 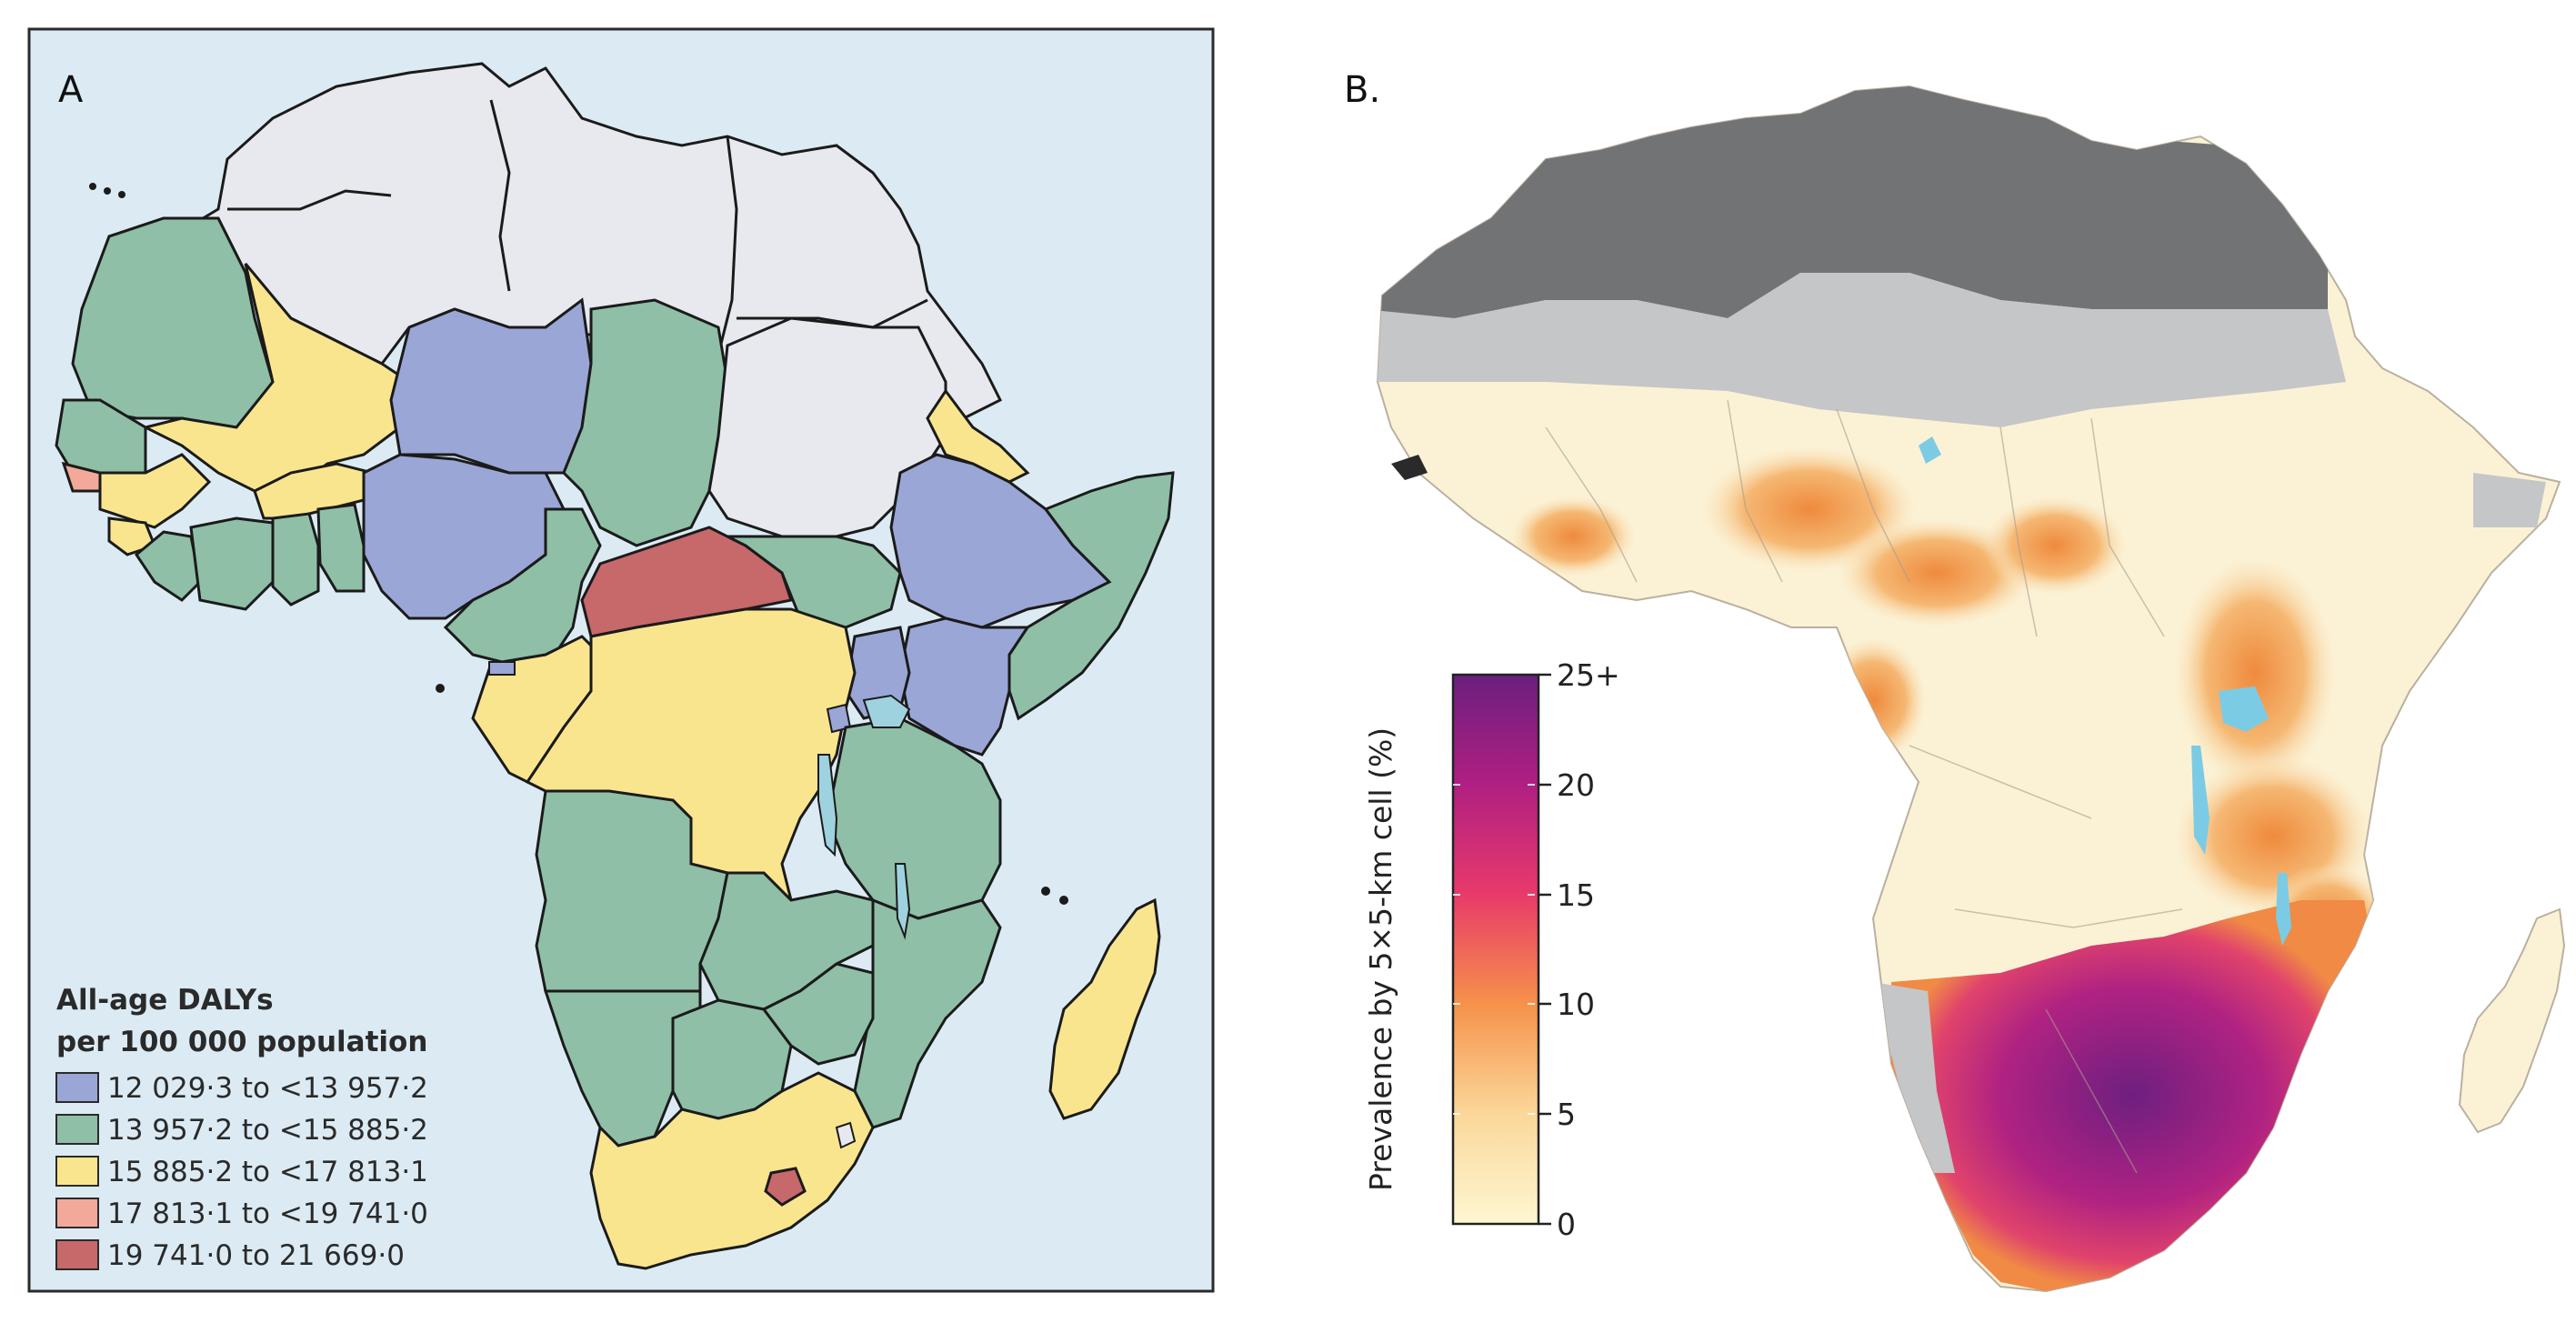 What do you see at coordinates (267, 1172) in the screenshot?
I see `legend-label-3: 15 885·2 to <17 813·1` at bounding box center [267, 1172].